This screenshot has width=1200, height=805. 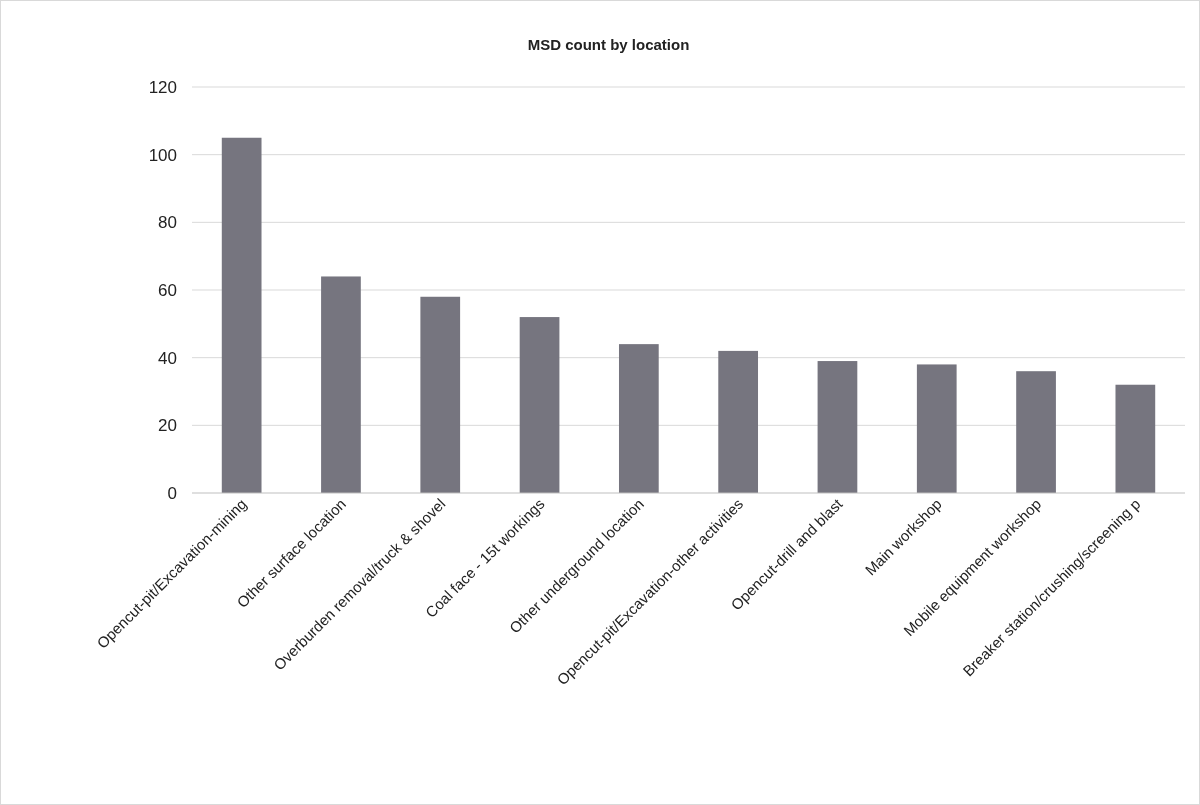 What do you see at coordinates (608, 44) in the screenshot?
I see `chart-title: MSD count by location` at bounding box center [608, 44].